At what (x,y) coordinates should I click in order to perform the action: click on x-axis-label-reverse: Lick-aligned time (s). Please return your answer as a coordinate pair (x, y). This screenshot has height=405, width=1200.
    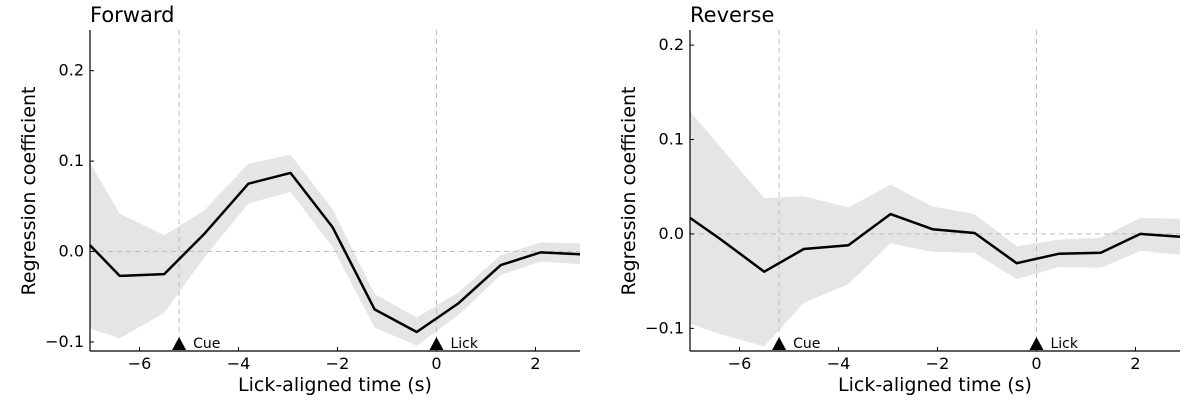
    Looking at the image, I should click on (935, 385).